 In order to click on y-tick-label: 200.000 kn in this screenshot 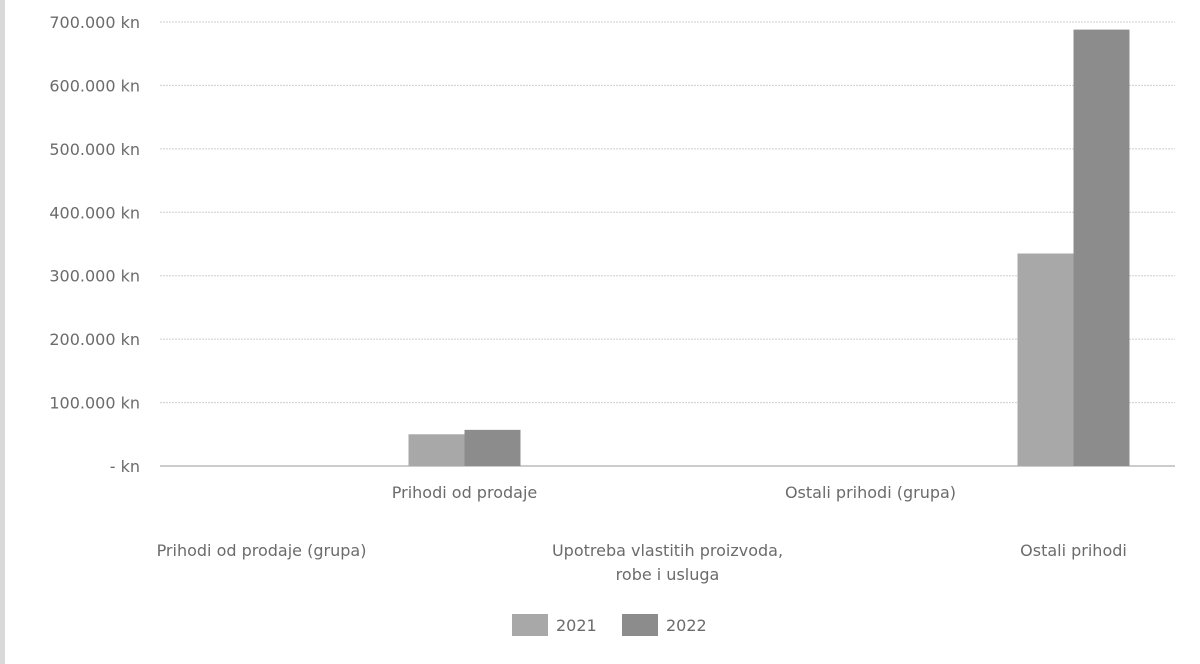, I will do `click(94, 339)`.